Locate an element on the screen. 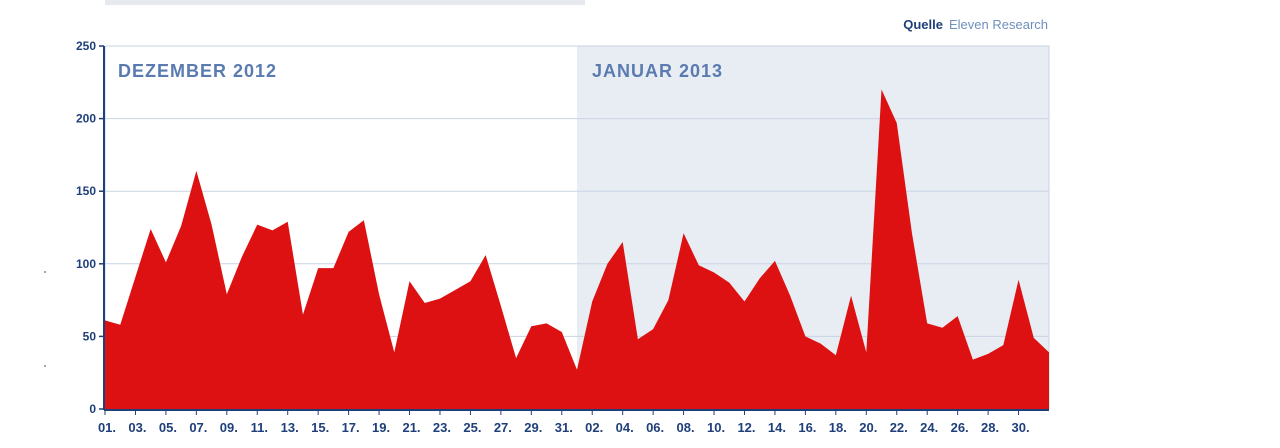  x-tick-label: 16. is located at coordinates (807, 427).